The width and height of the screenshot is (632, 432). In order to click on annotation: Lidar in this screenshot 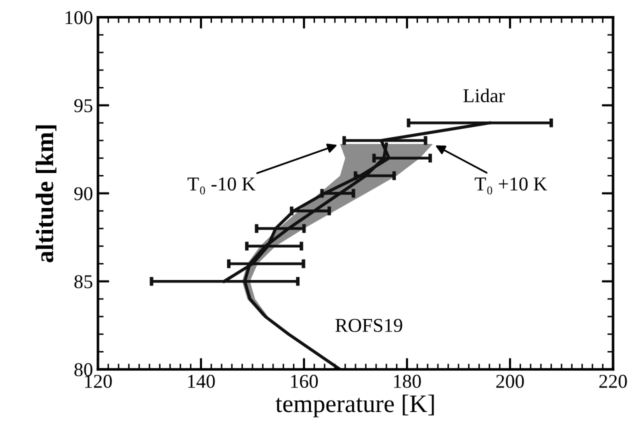, I will do `click(484, 95)`.